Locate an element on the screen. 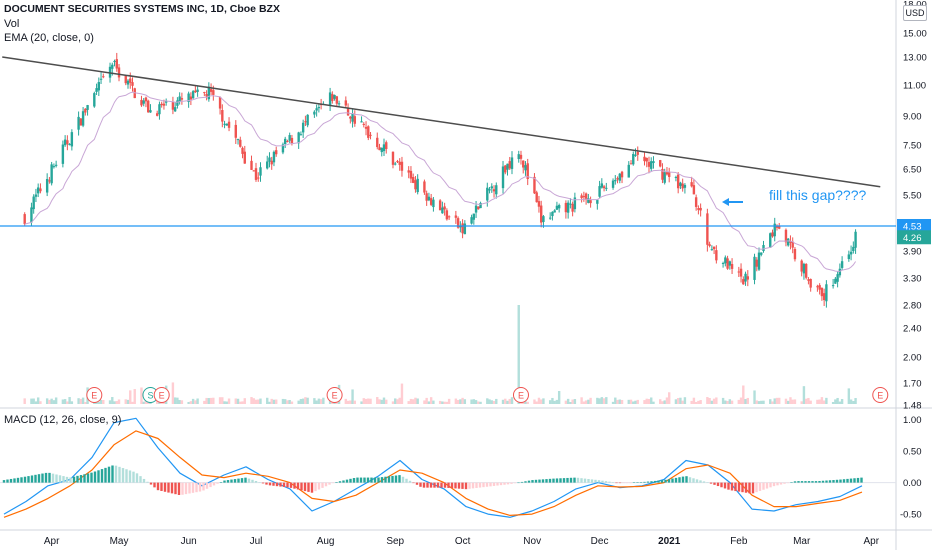  annotation: fill this gap???? is located at coordinates (794, 196).